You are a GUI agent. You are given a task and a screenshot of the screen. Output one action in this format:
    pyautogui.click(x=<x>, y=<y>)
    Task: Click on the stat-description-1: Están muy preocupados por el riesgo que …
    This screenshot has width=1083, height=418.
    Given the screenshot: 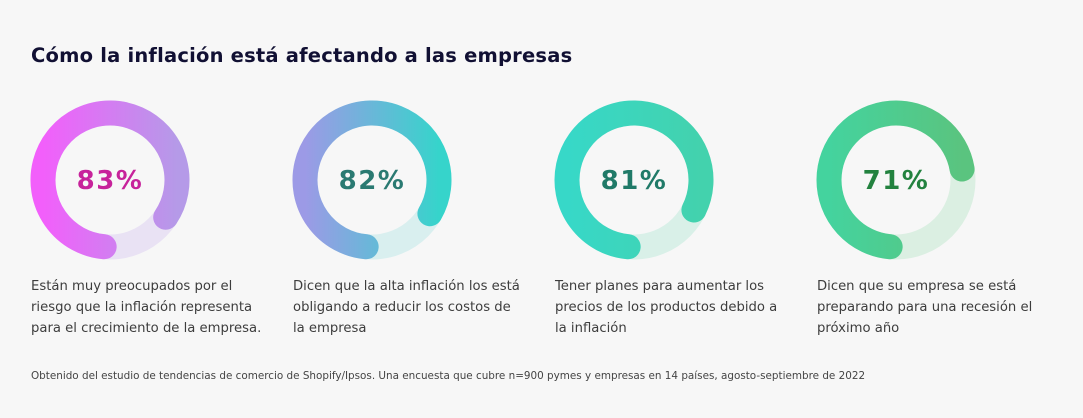 What is the action you would take?
    pyautogui.click(x=146, y=307)
    